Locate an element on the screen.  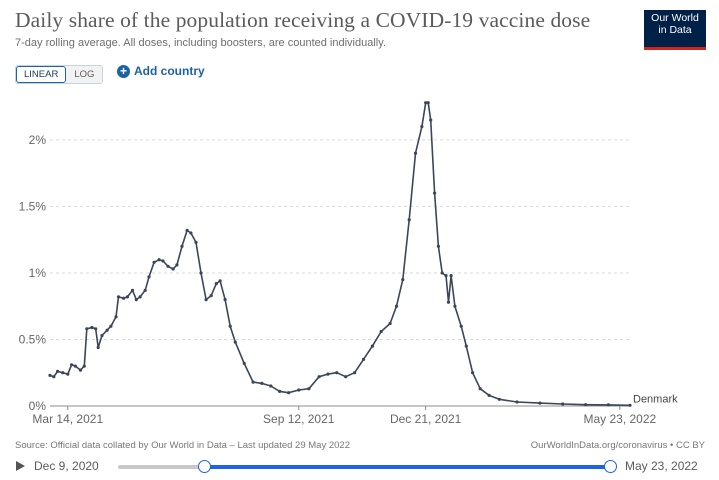
owid-logo: Our World in Data is located at coordinates (675, 30).